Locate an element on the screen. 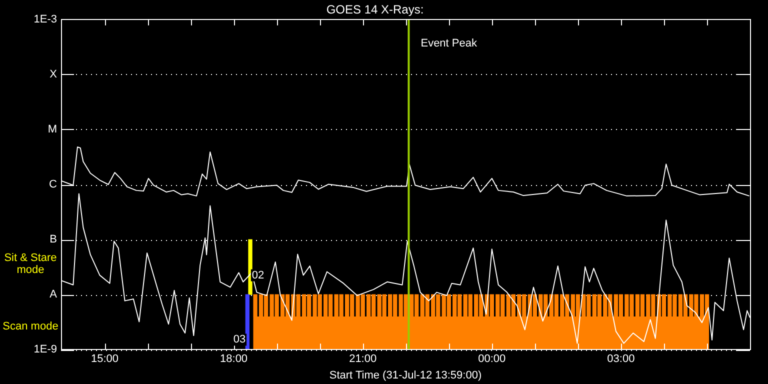 This screenshot has height=384, width=768. y-tick-label: C is located at coordinates (53, 184).